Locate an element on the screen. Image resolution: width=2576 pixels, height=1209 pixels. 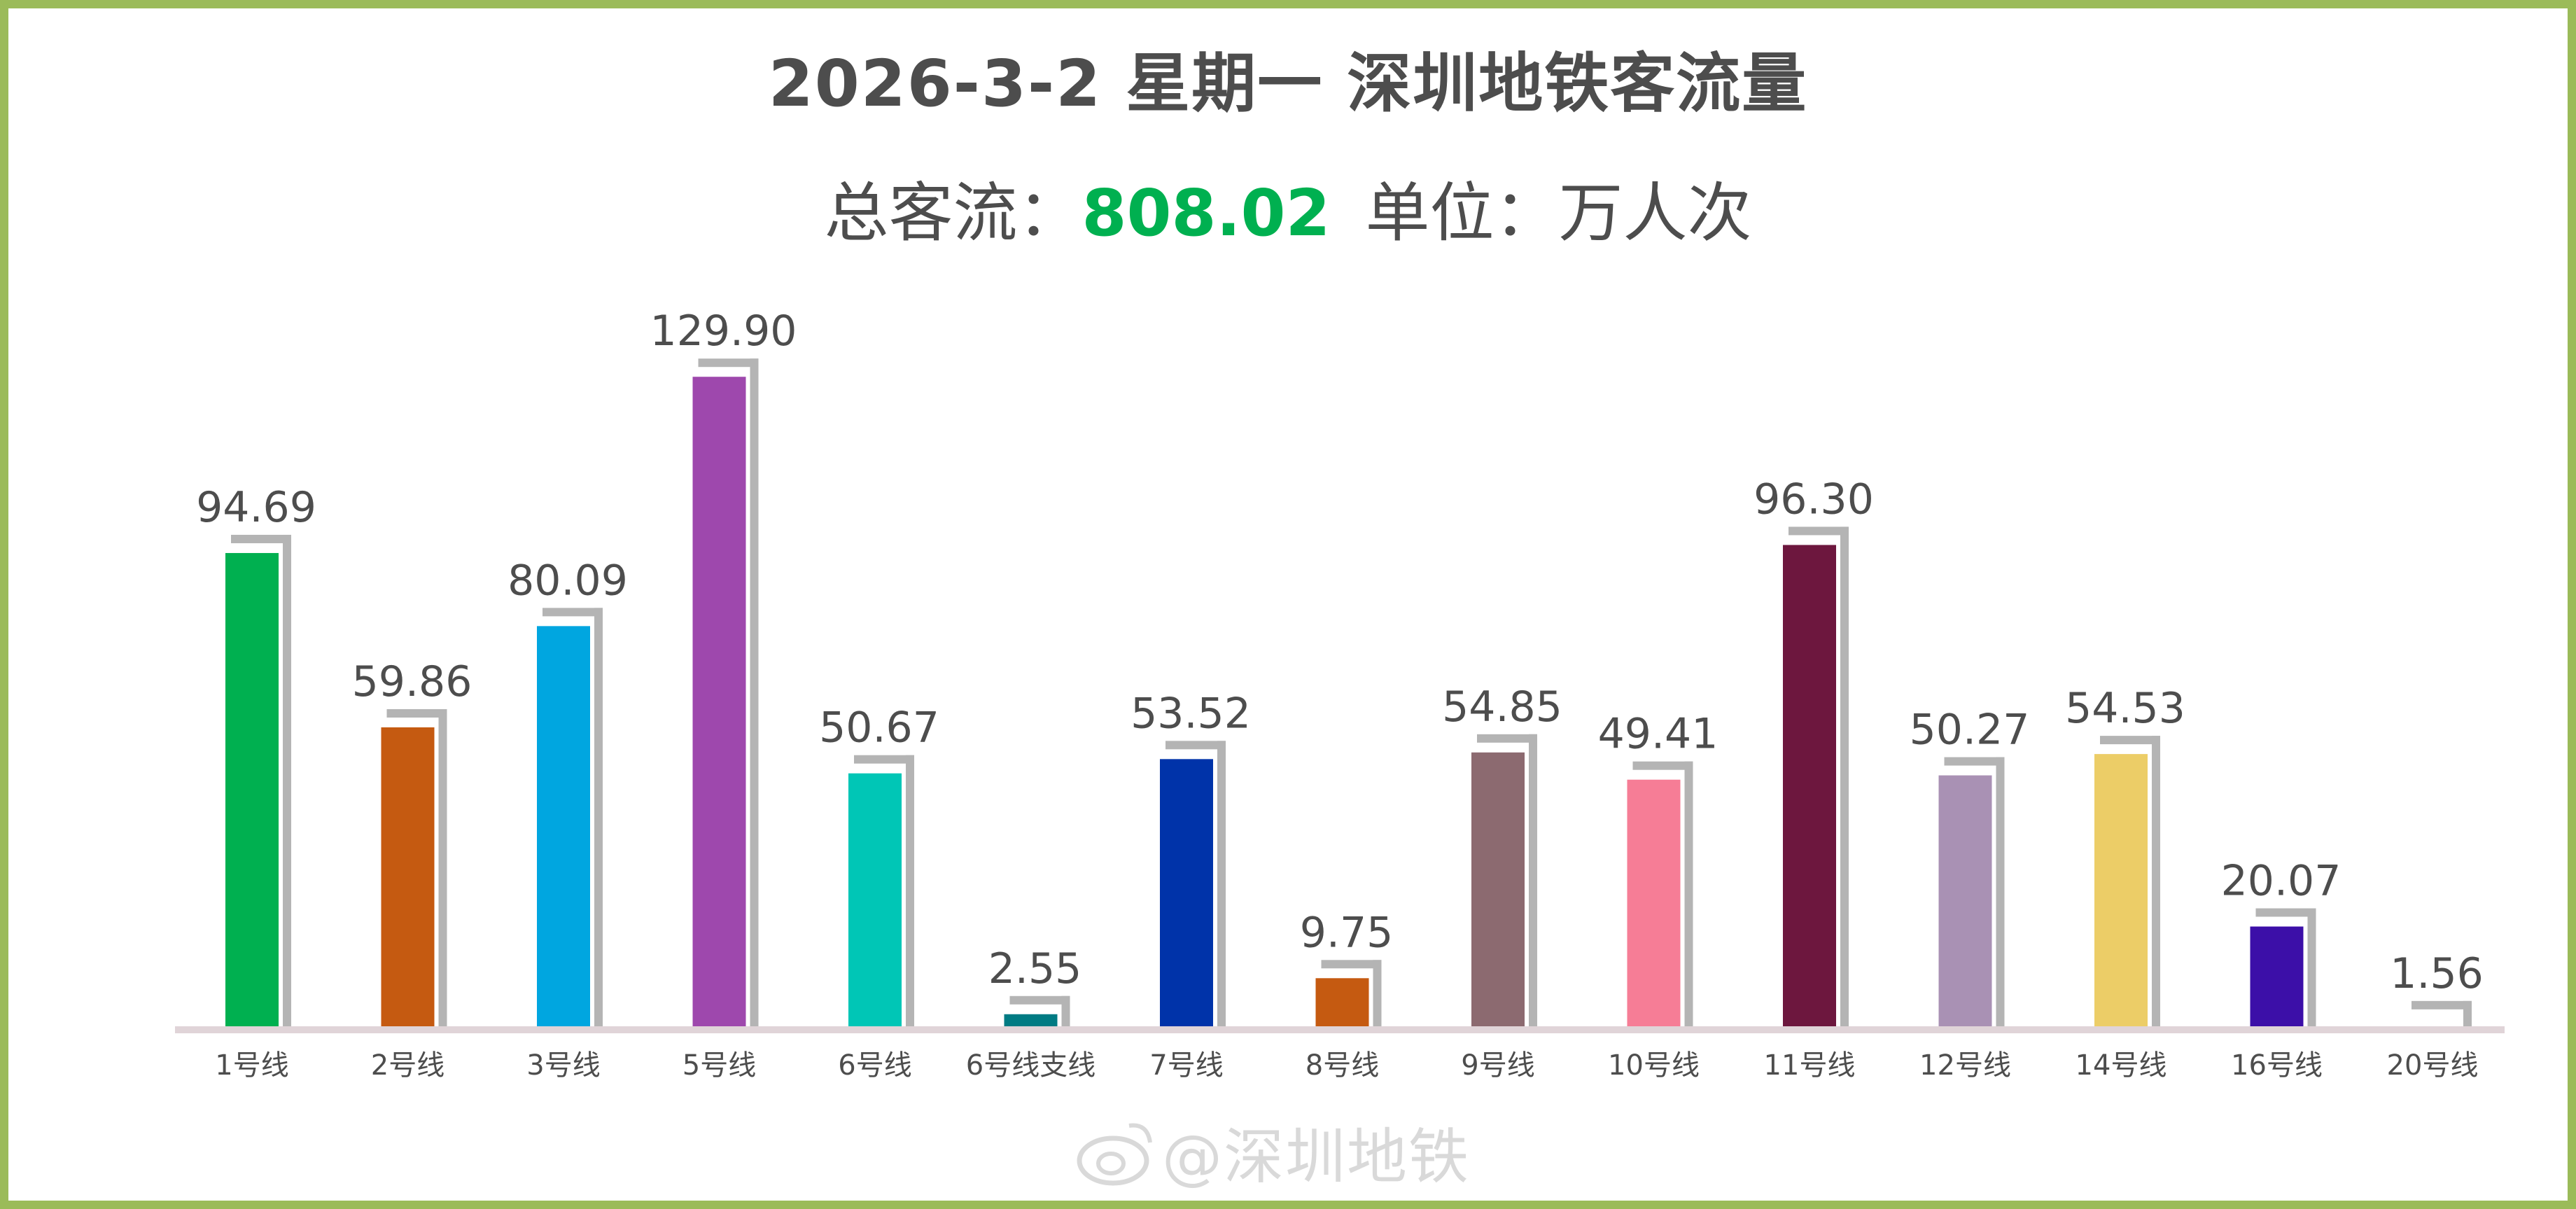
x-tick-label: 7号线 is located at coordinates (1186, 1065).